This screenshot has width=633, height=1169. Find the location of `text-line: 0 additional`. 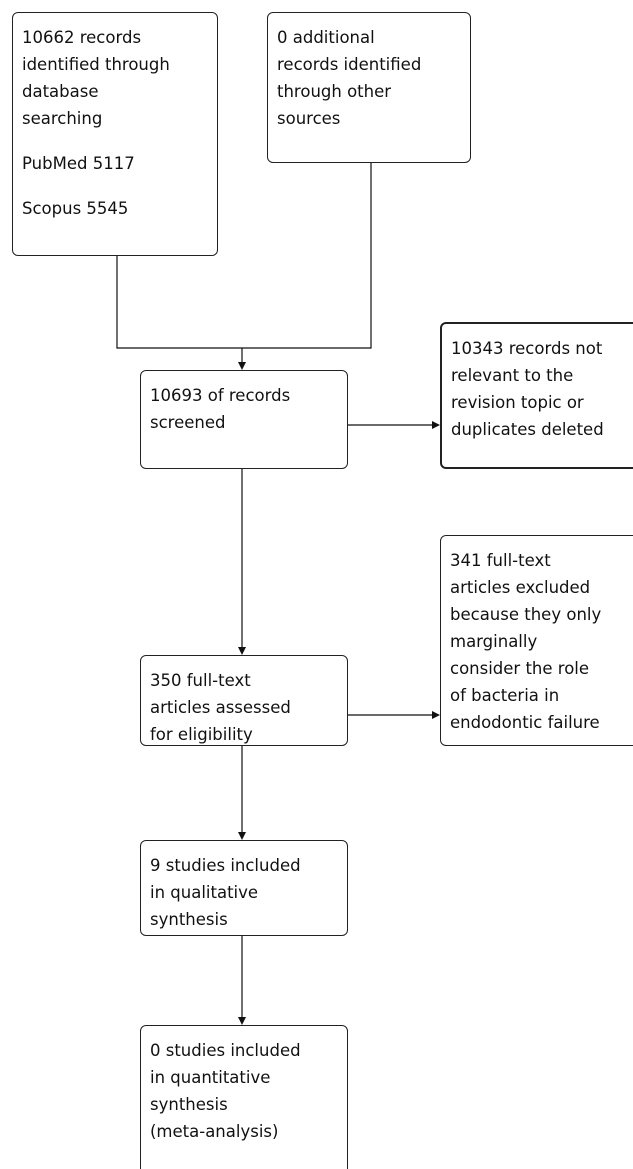

text-line: 0 additional is located at coordinates (326, 37).